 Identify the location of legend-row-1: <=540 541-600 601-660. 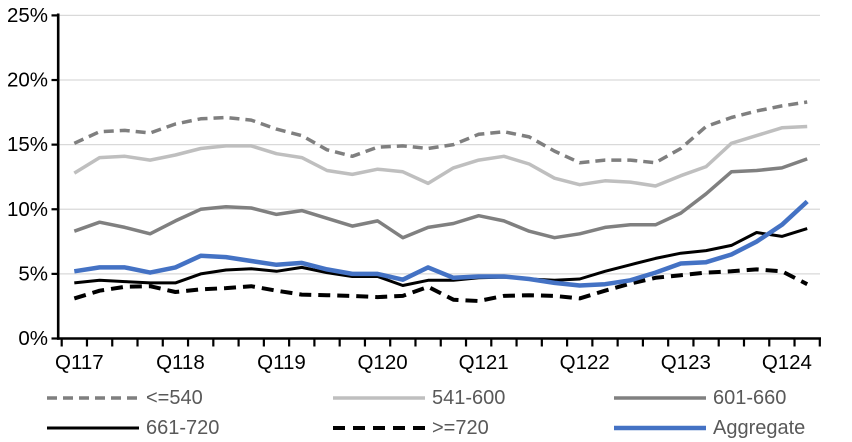
(426, 398).